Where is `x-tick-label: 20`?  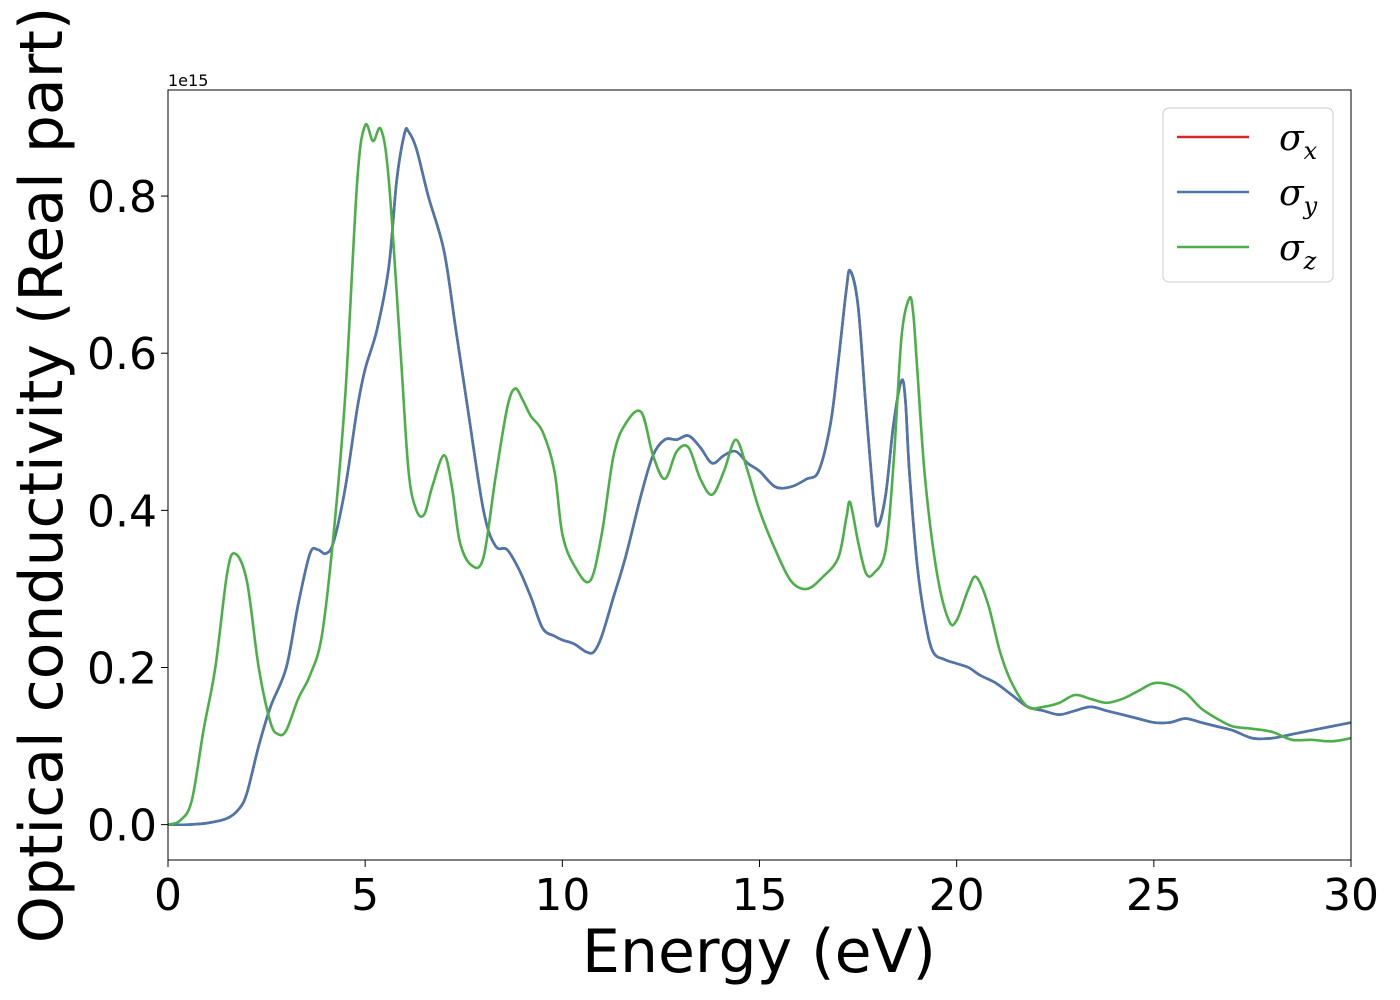 x-tick-label: 20 is located at coordinates (957, 895).